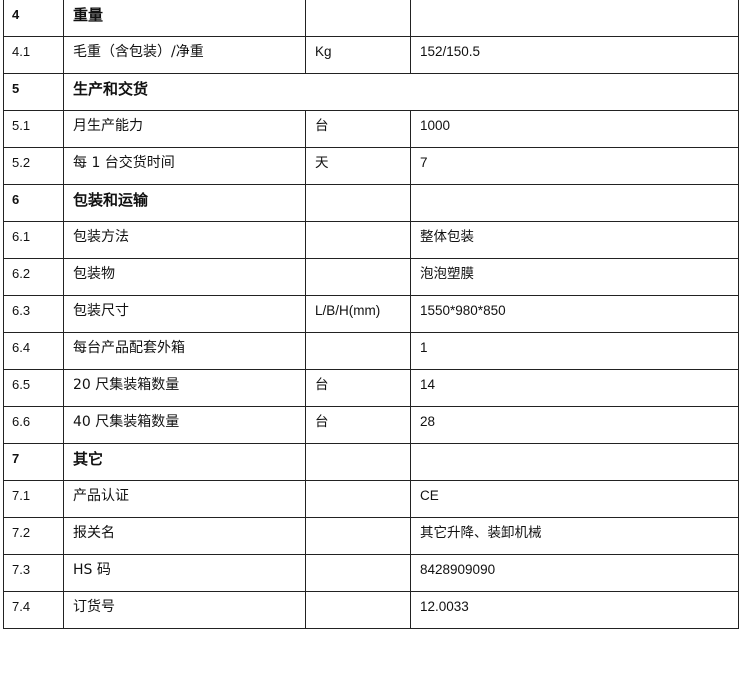 This screenshot has width=740, height=679. I want to click on table-row: 6.1 包装方法 整体包装, so click(371, 240).